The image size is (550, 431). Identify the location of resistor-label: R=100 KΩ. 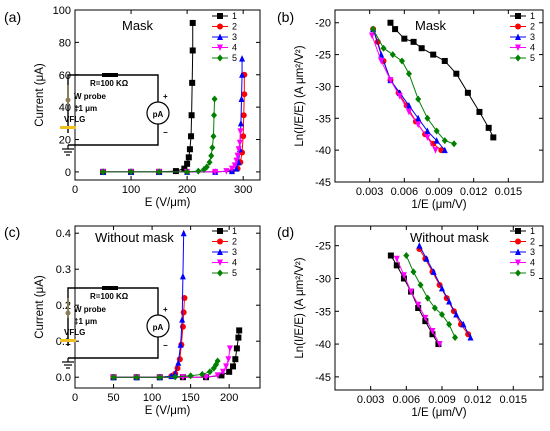
(109, 296).